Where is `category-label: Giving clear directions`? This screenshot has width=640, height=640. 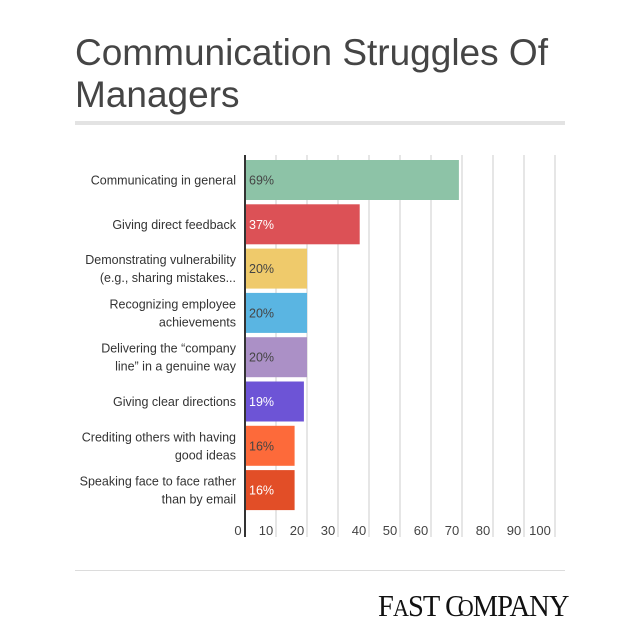 category-label: Giving clear directions is located at coordinates (174, 402).